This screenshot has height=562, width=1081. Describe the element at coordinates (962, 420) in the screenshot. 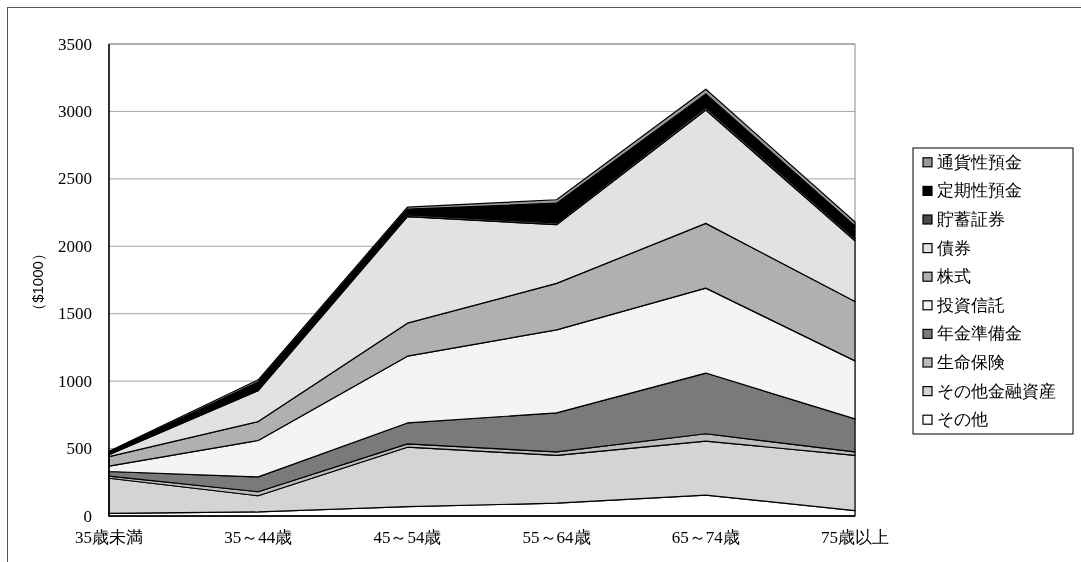

I see `legend-label: その他` at that location.